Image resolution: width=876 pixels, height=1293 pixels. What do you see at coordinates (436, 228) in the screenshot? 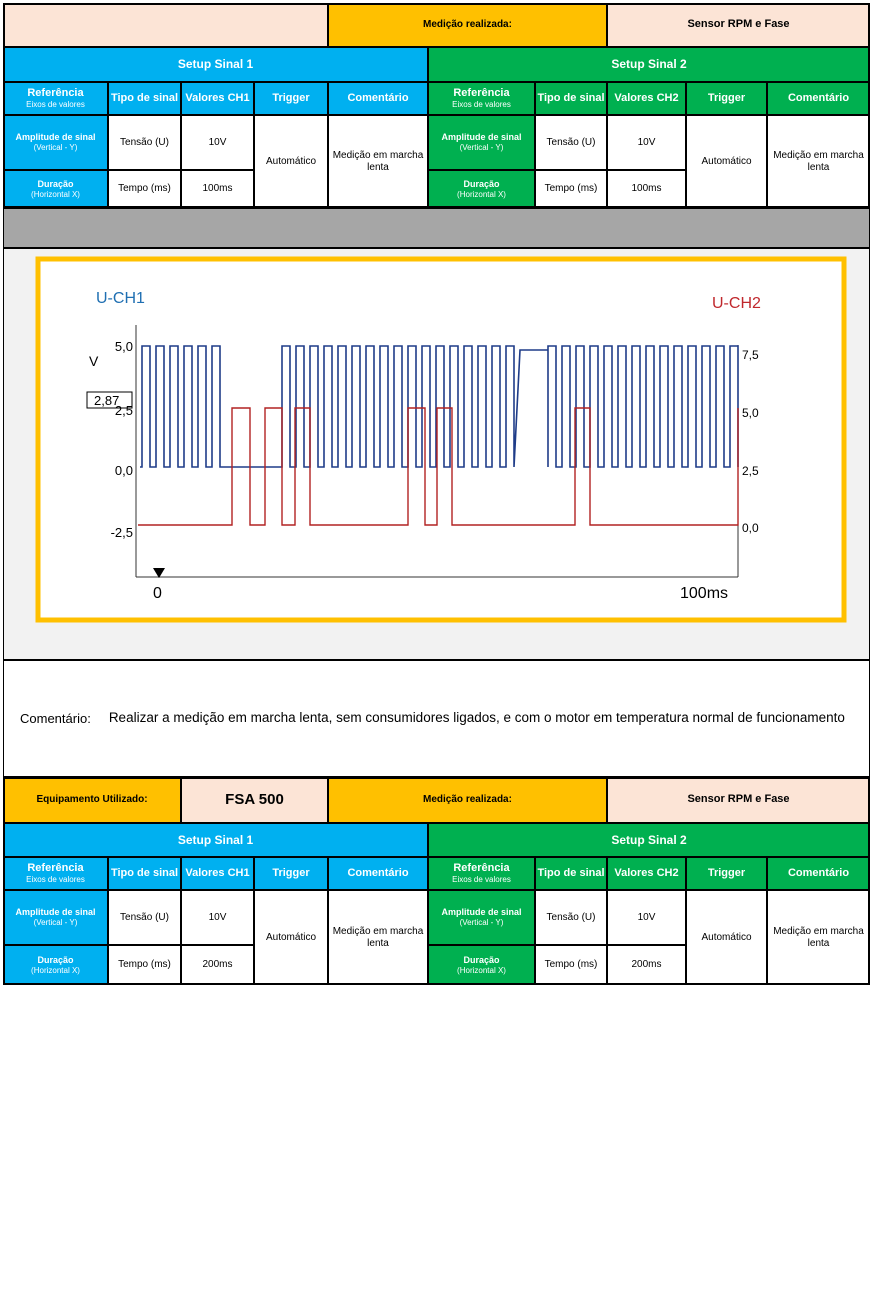
I see `gray-band` at bounding box center [436, 228].